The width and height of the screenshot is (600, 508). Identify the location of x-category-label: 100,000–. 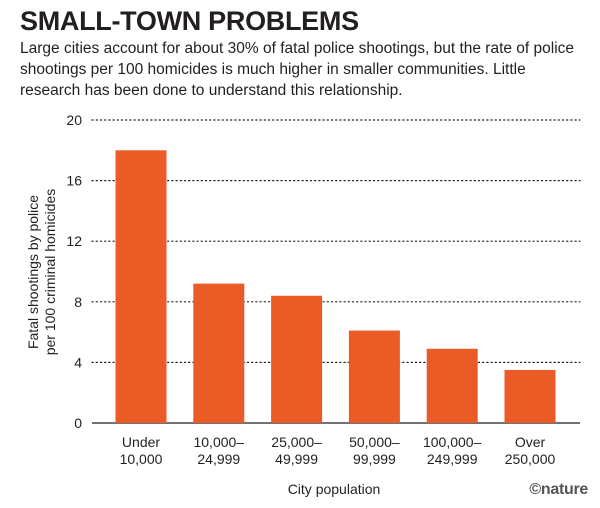
(452, 442).